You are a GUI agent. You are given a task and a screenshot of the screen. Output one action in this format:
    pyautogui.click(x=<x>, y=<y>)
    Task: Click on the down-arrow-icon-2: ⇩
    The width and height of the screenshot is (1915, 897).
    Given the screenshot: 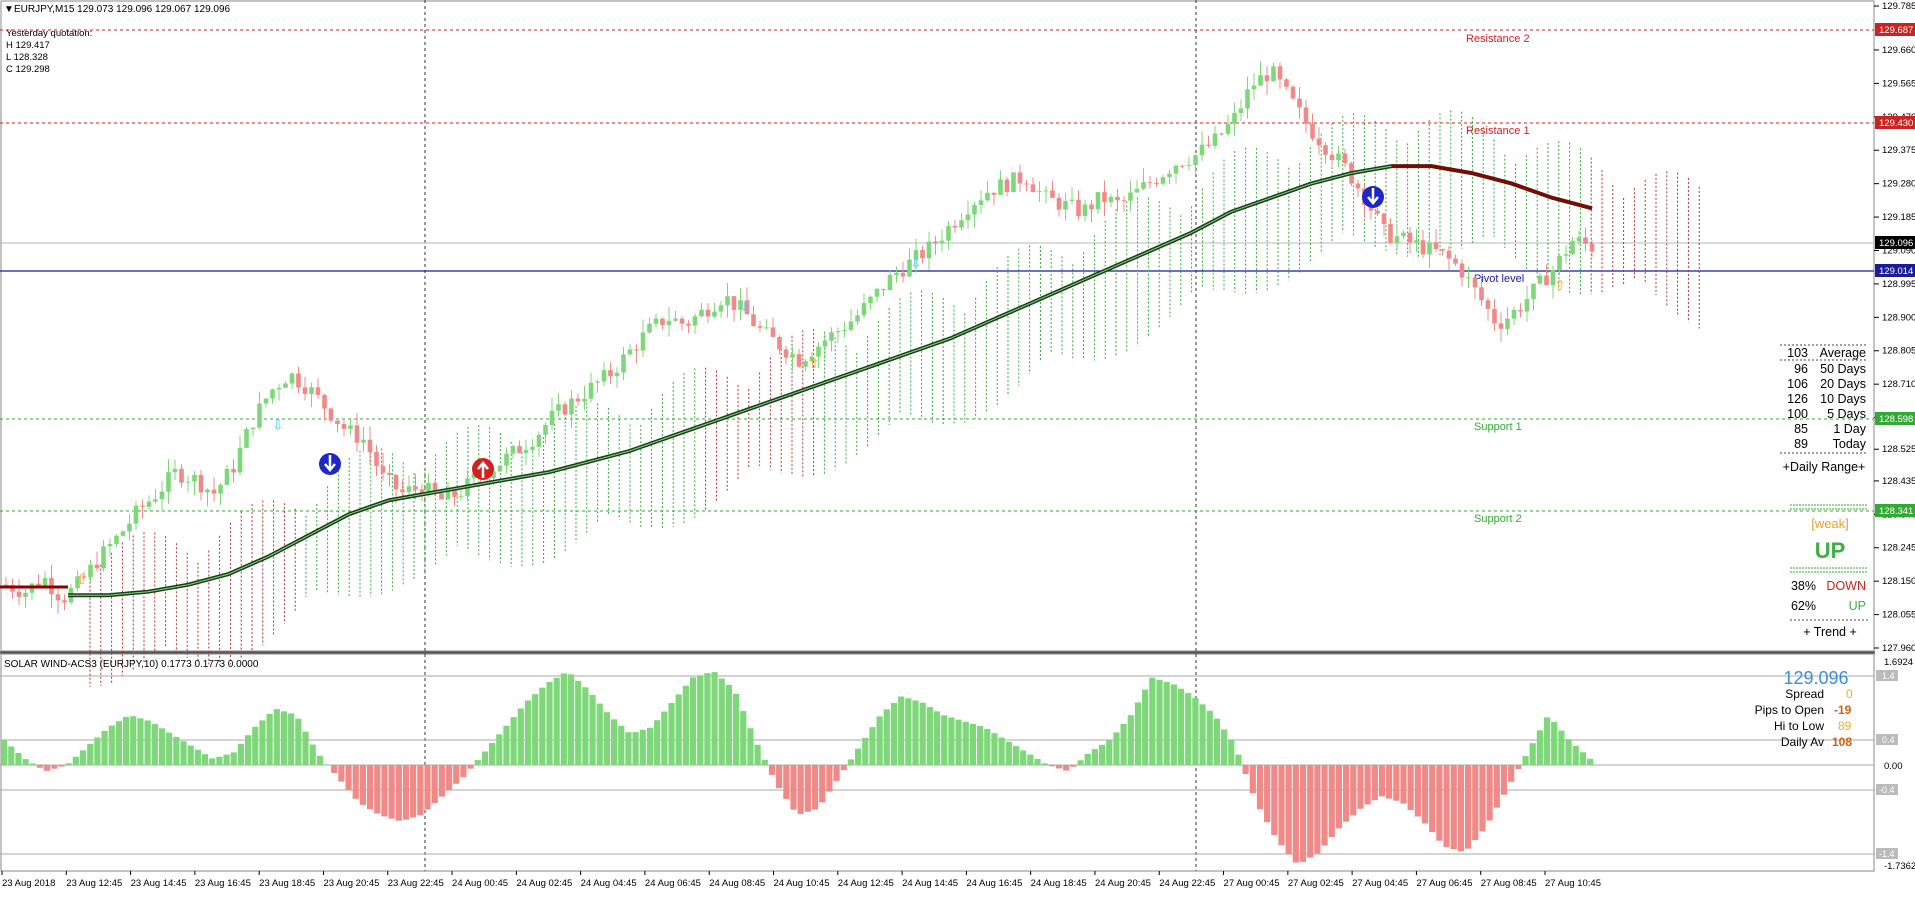 What is the action you would take?
    pyautogui.click(x=916, y=263)
    